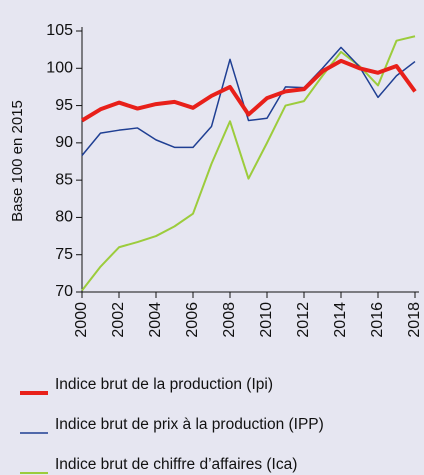  What do you see at coordinates (64, 291) in the screenshot?
I see `y-tick-label: 70` at bounding box center [64, 291].